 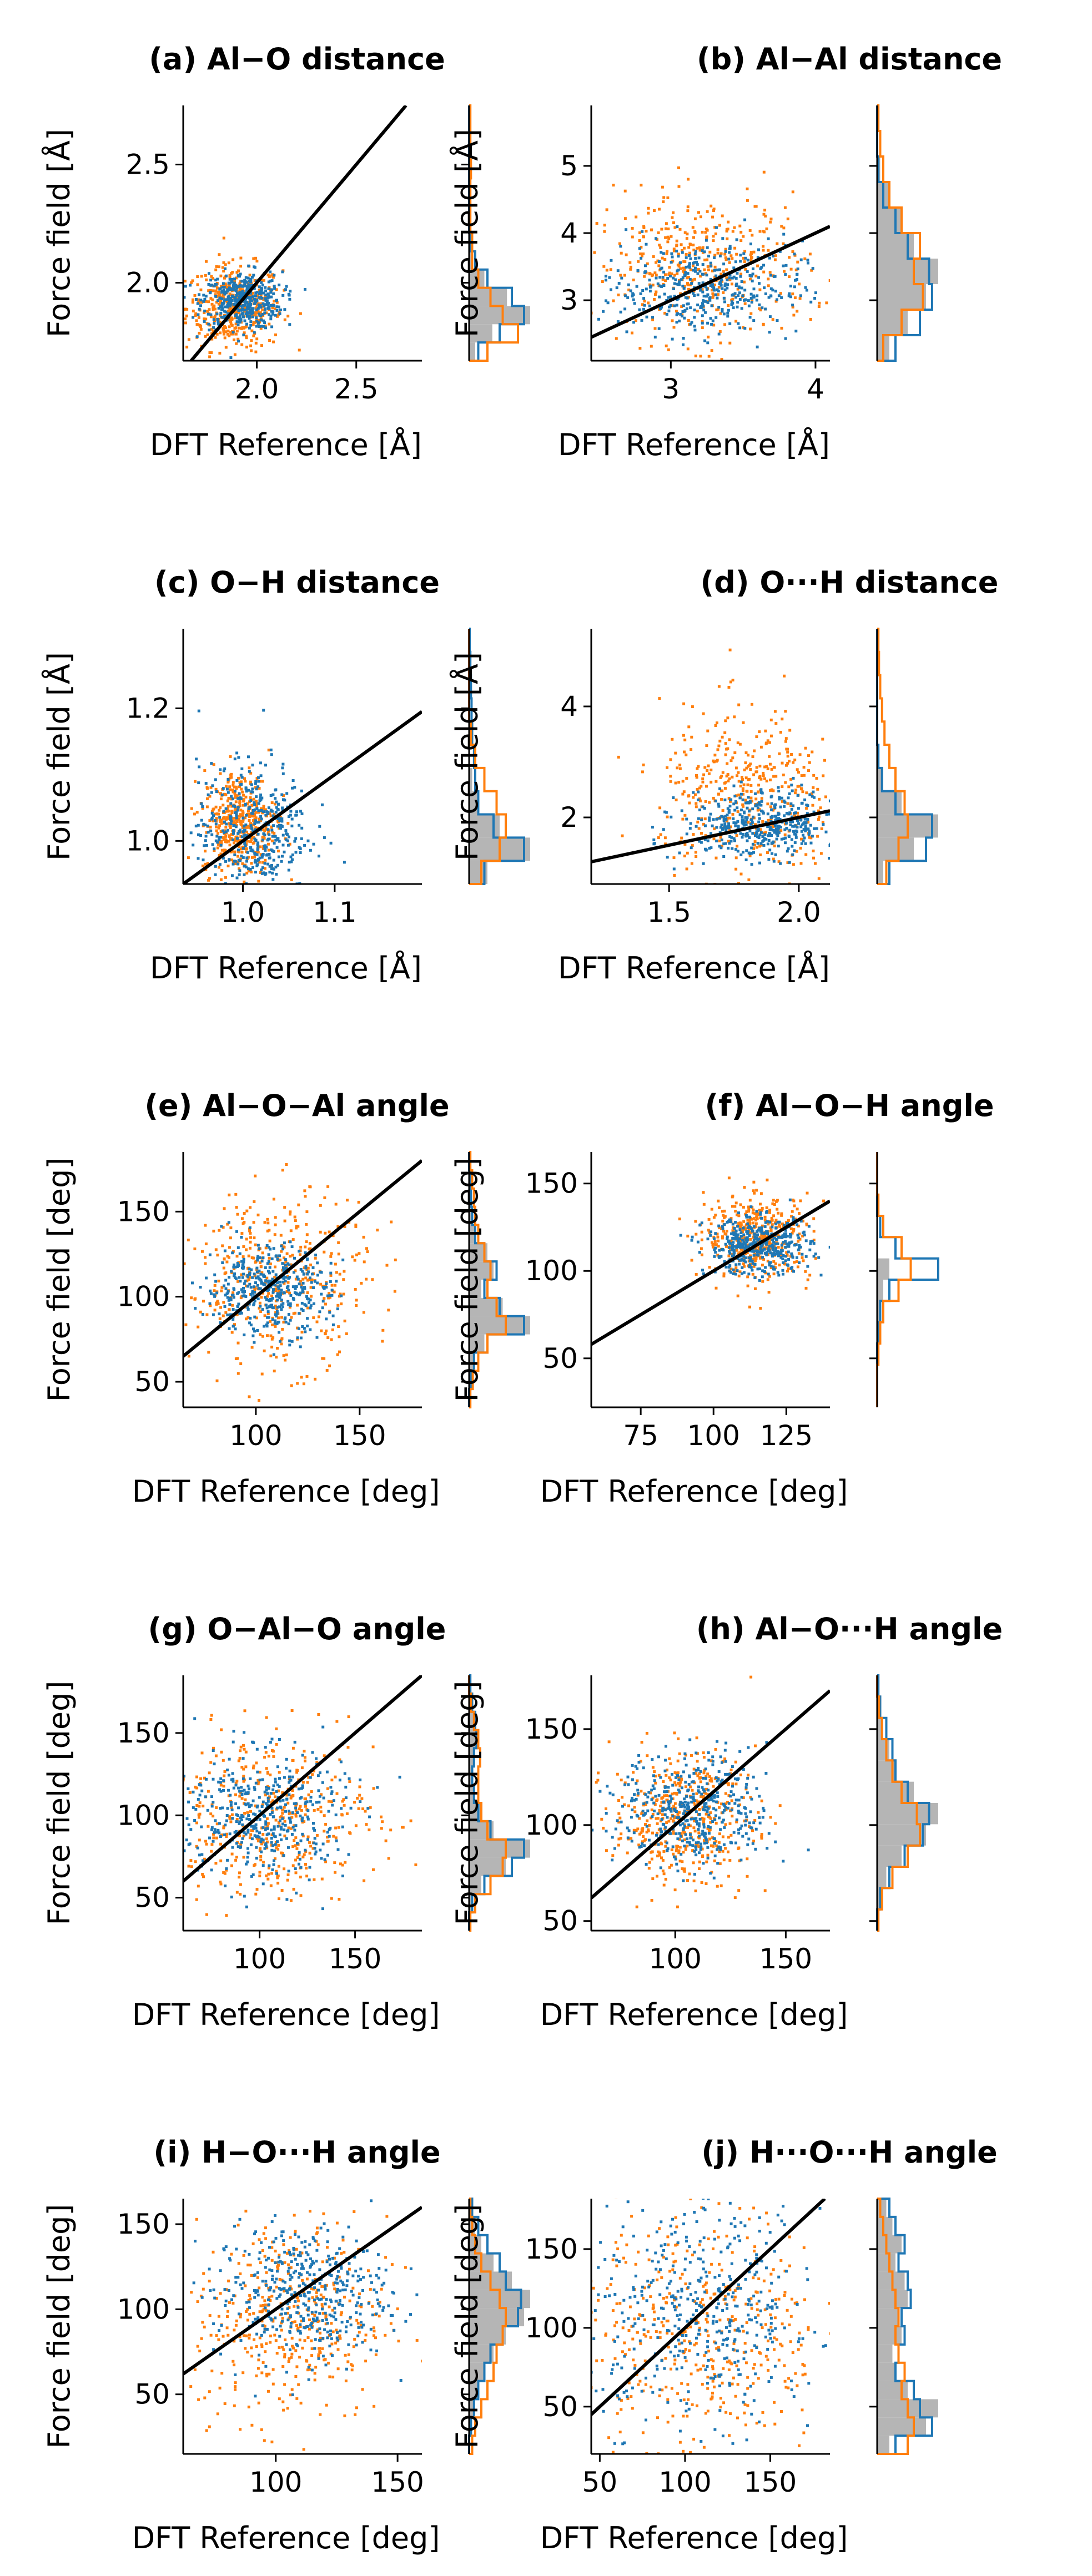 What do you see at coordinates (901, 297) in the screenshot?
I see `hist-bar-reference` at bounding box center [901, 297].